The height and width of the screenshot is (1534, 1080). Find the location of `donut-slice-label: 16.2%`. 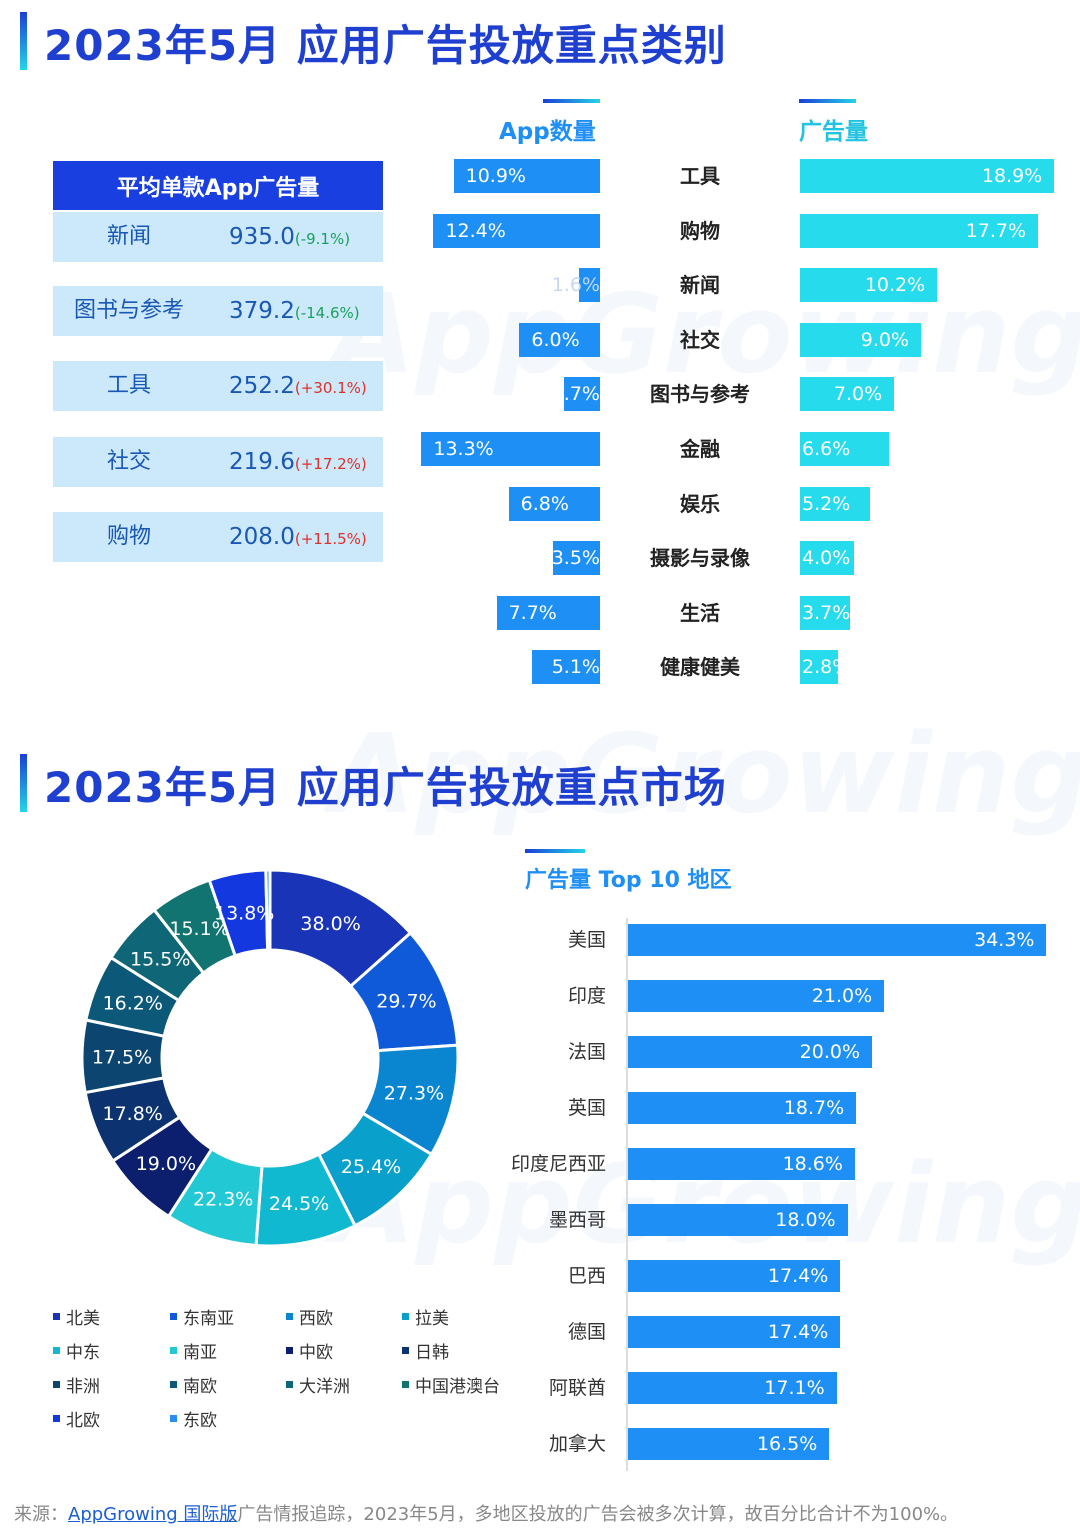

donut-slice-label: 16.2% is located at coordinates (133, 1004).